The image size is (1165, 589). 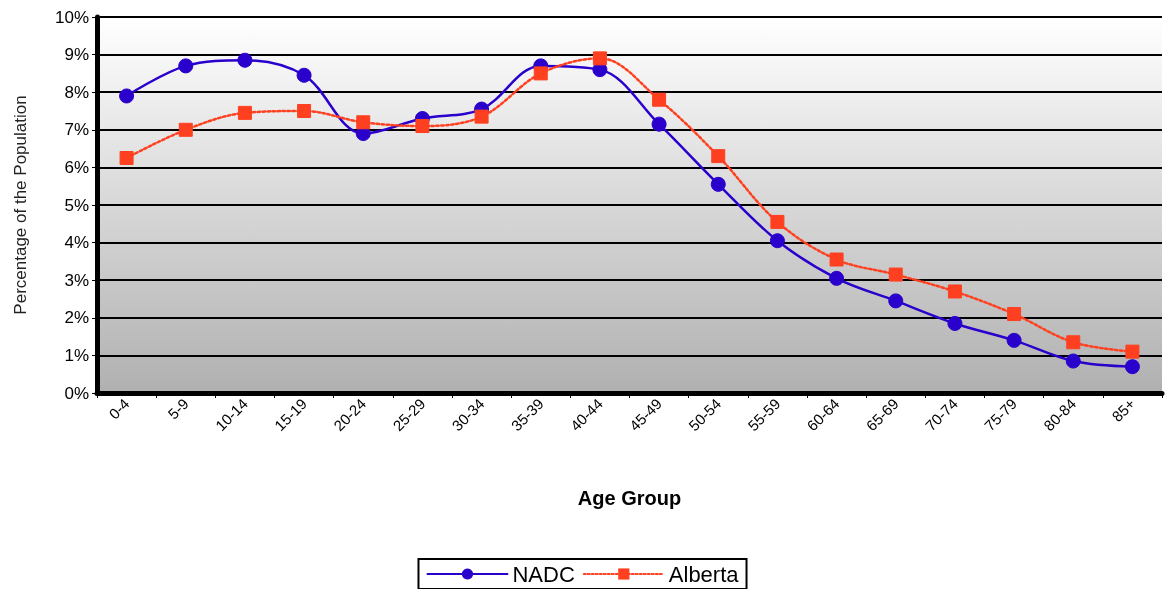 What do you see at coordinates (76, 130) in the screenshot?
I see `y-tick-label: 7%` at bounding box center [76, 130].